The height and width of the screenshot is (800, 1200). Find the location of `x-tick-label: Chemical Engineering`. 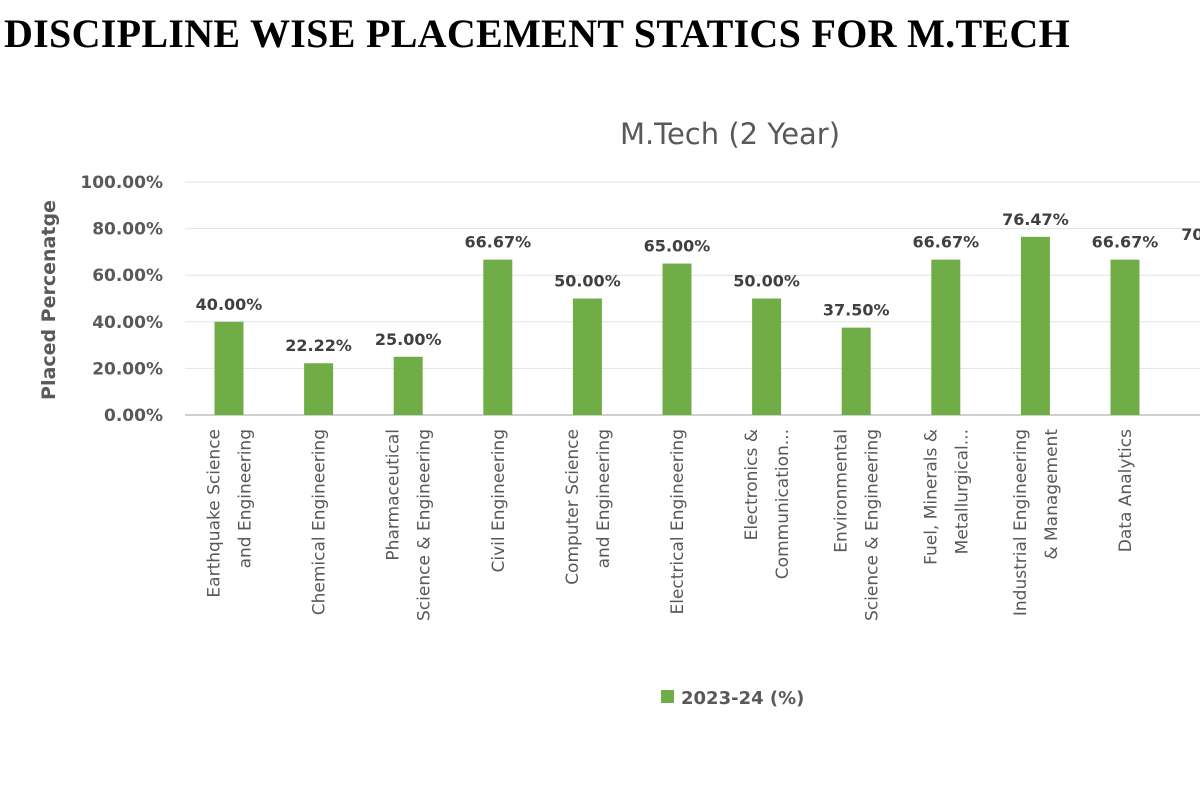

x-tick-label: Chemical Engineering is located at coordinates (320, 522).